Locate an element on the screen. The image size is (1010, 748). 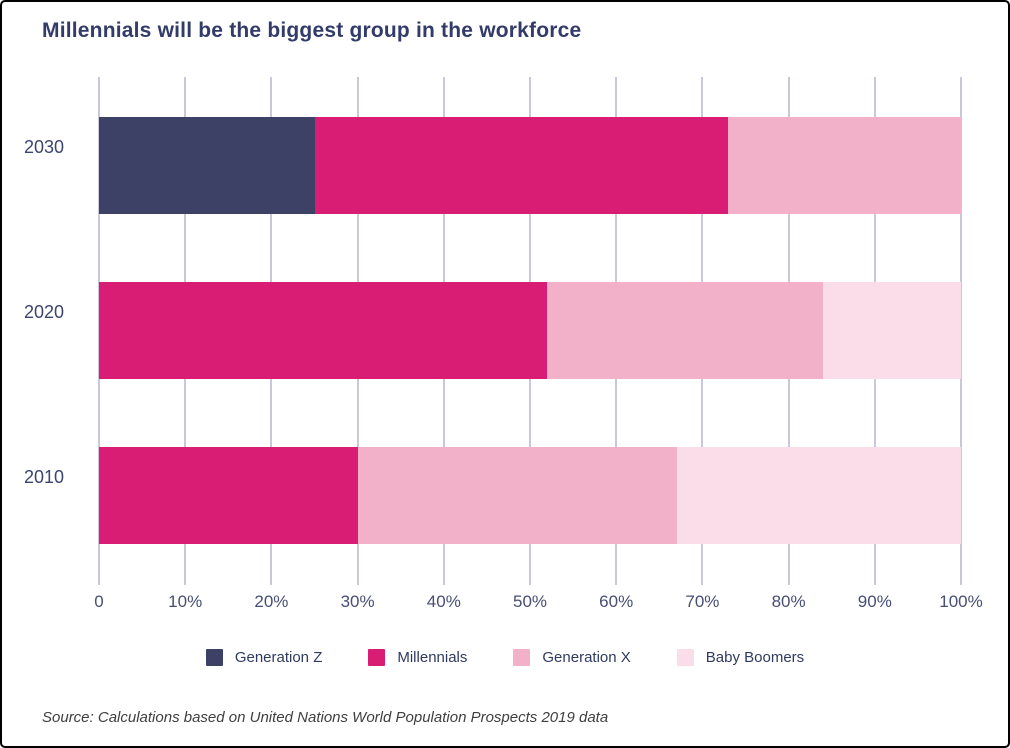
y-tick-label-2030: 2030 is located at coordinates (43, 147).